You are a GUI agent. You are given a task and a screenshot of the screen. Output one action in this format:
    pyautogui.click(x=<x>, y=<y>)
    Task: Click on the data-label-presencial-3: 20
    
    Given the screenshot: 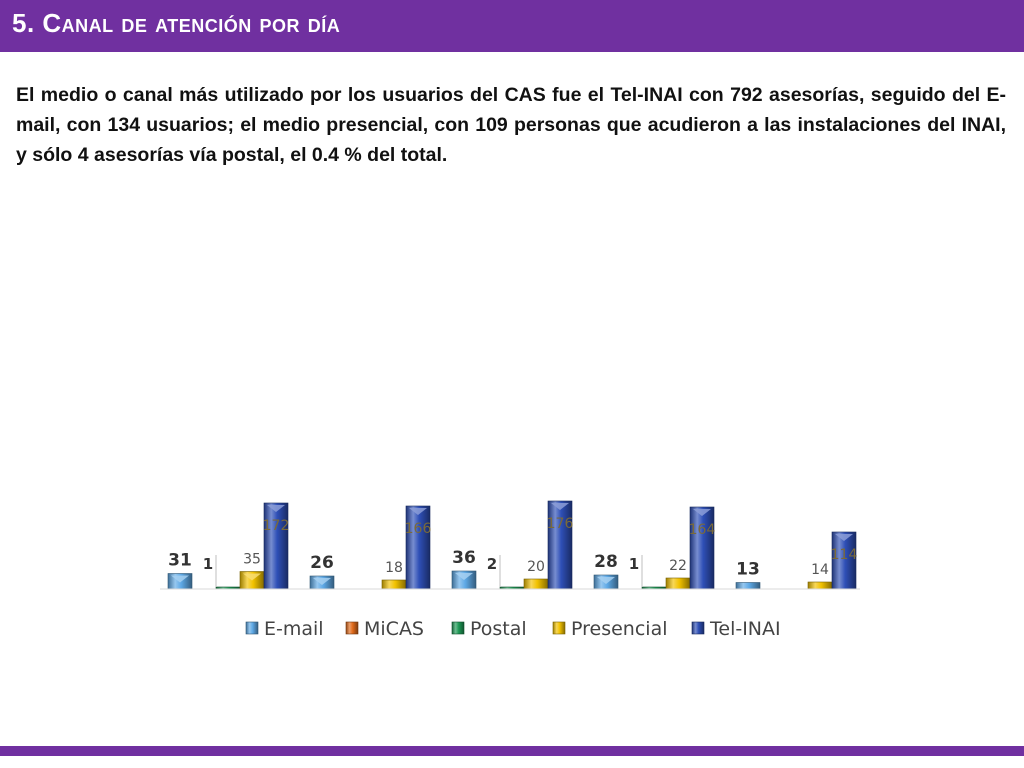 What is the action you would take?
    pyautogui.click(x=536, y=567)
    